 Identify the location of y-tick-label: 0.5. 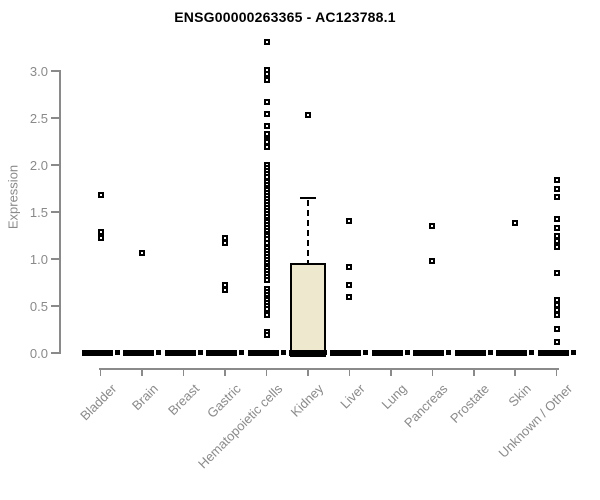
(38, 306).